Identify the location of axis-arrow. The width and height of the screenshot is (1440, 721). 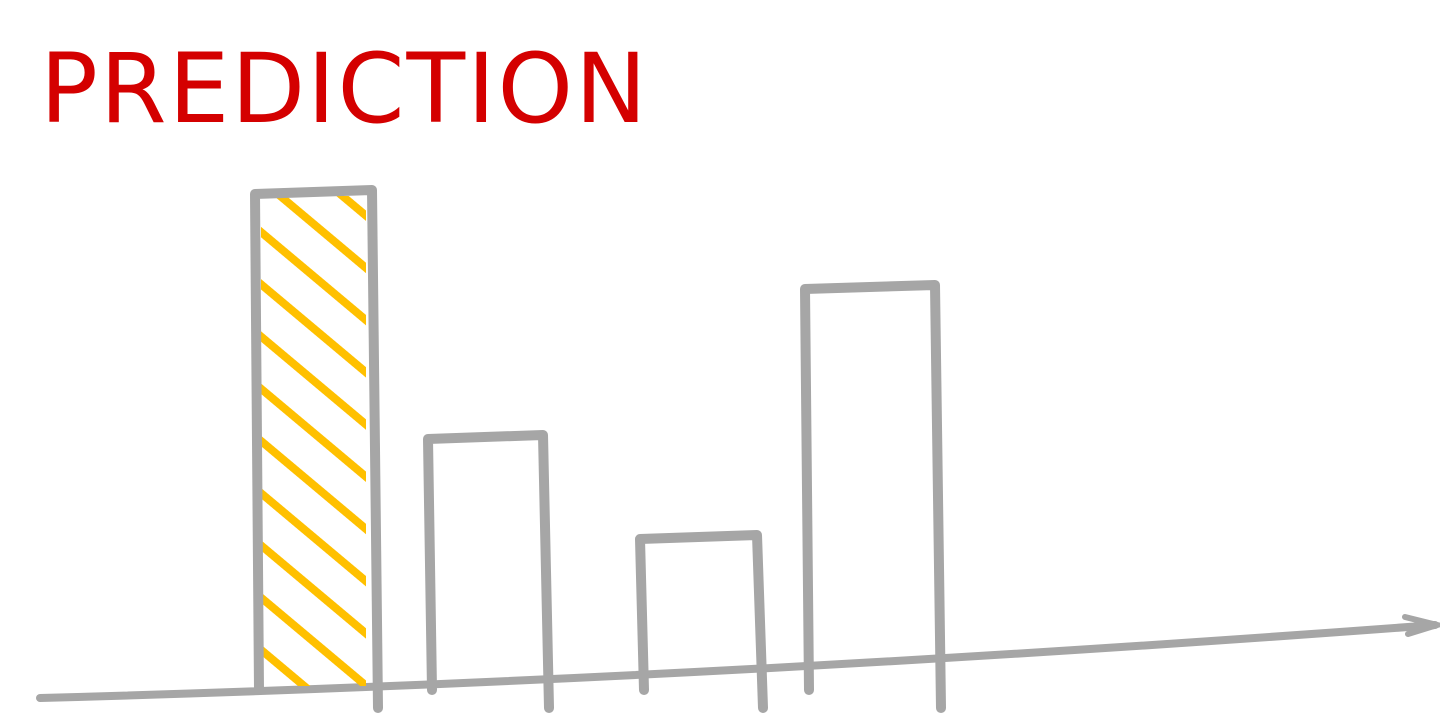
(1421, 625).